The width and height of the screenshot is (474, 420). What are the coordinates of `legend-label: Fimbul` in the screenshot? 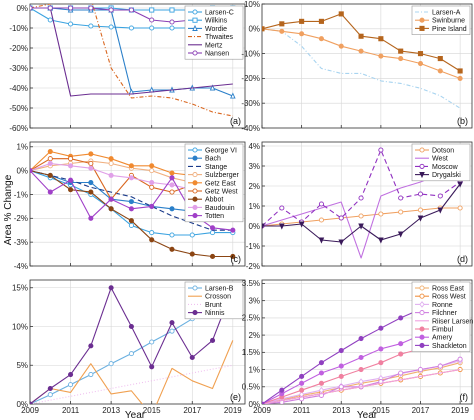 It's located at (442, 330).